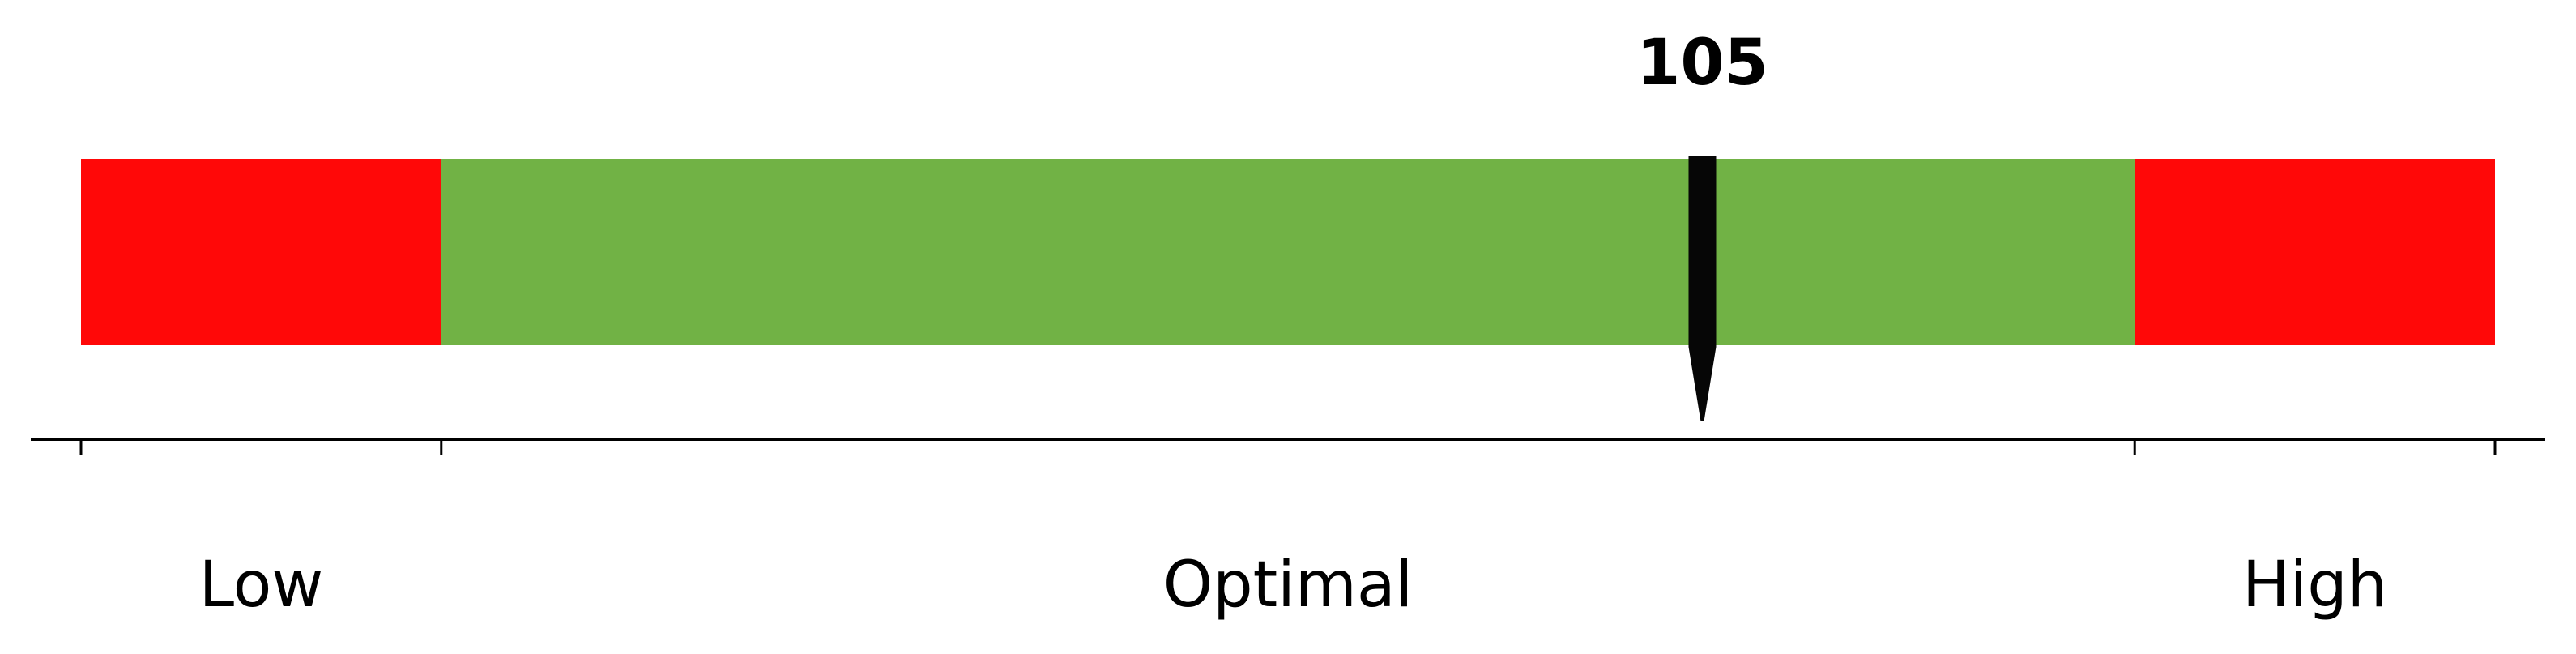  What do you see at coordinates (261, 585) in the screenshot?
I see `segment-label-low: Low` at bounding box center [261, 585].